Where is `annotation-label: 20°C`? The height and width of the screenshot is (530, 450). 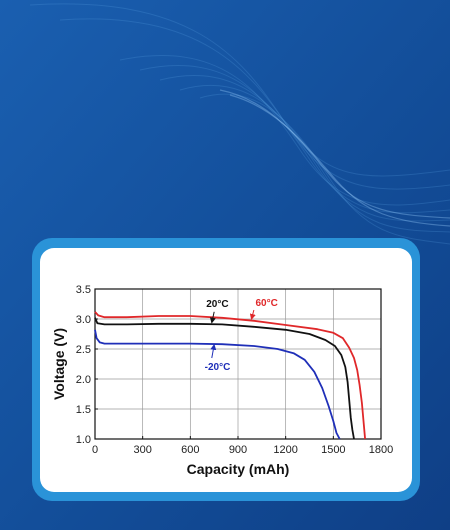
annotation-label: 20°C is located at coordinates (217, 304).